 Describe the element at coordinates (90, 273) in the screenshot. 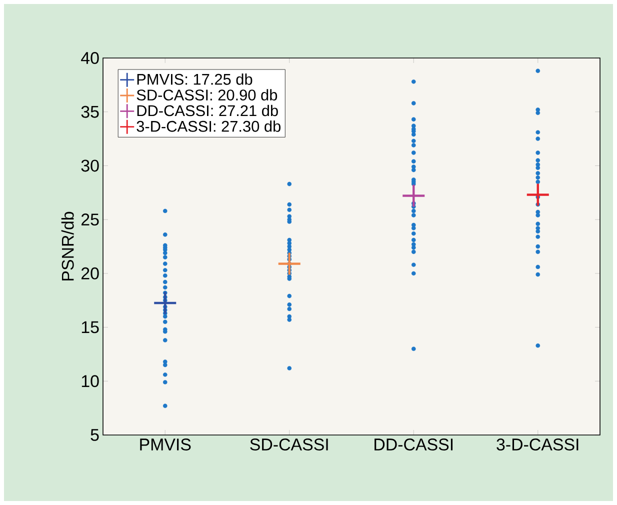

I see `y-tick-label: 20` at that location.